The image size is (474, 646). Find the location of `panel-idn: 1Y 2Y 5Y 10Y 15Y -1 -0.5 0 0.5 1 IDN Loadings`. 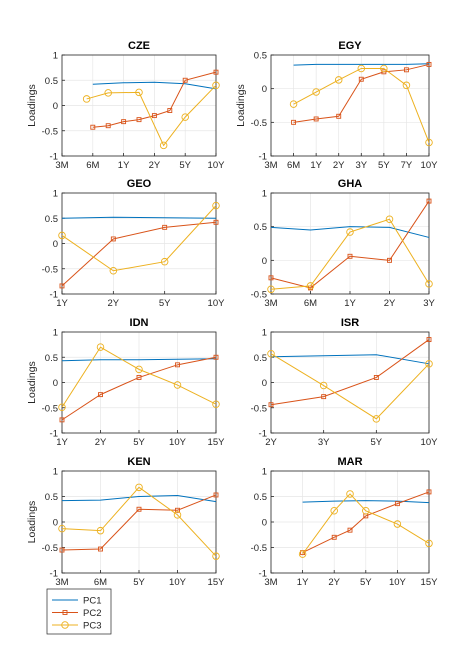

panel-idn: 1Y 2Y 5Y 10Y 15Y -1 -0.5 0 0.5 1 IDN Loadings is located at coordinates (125, 382).